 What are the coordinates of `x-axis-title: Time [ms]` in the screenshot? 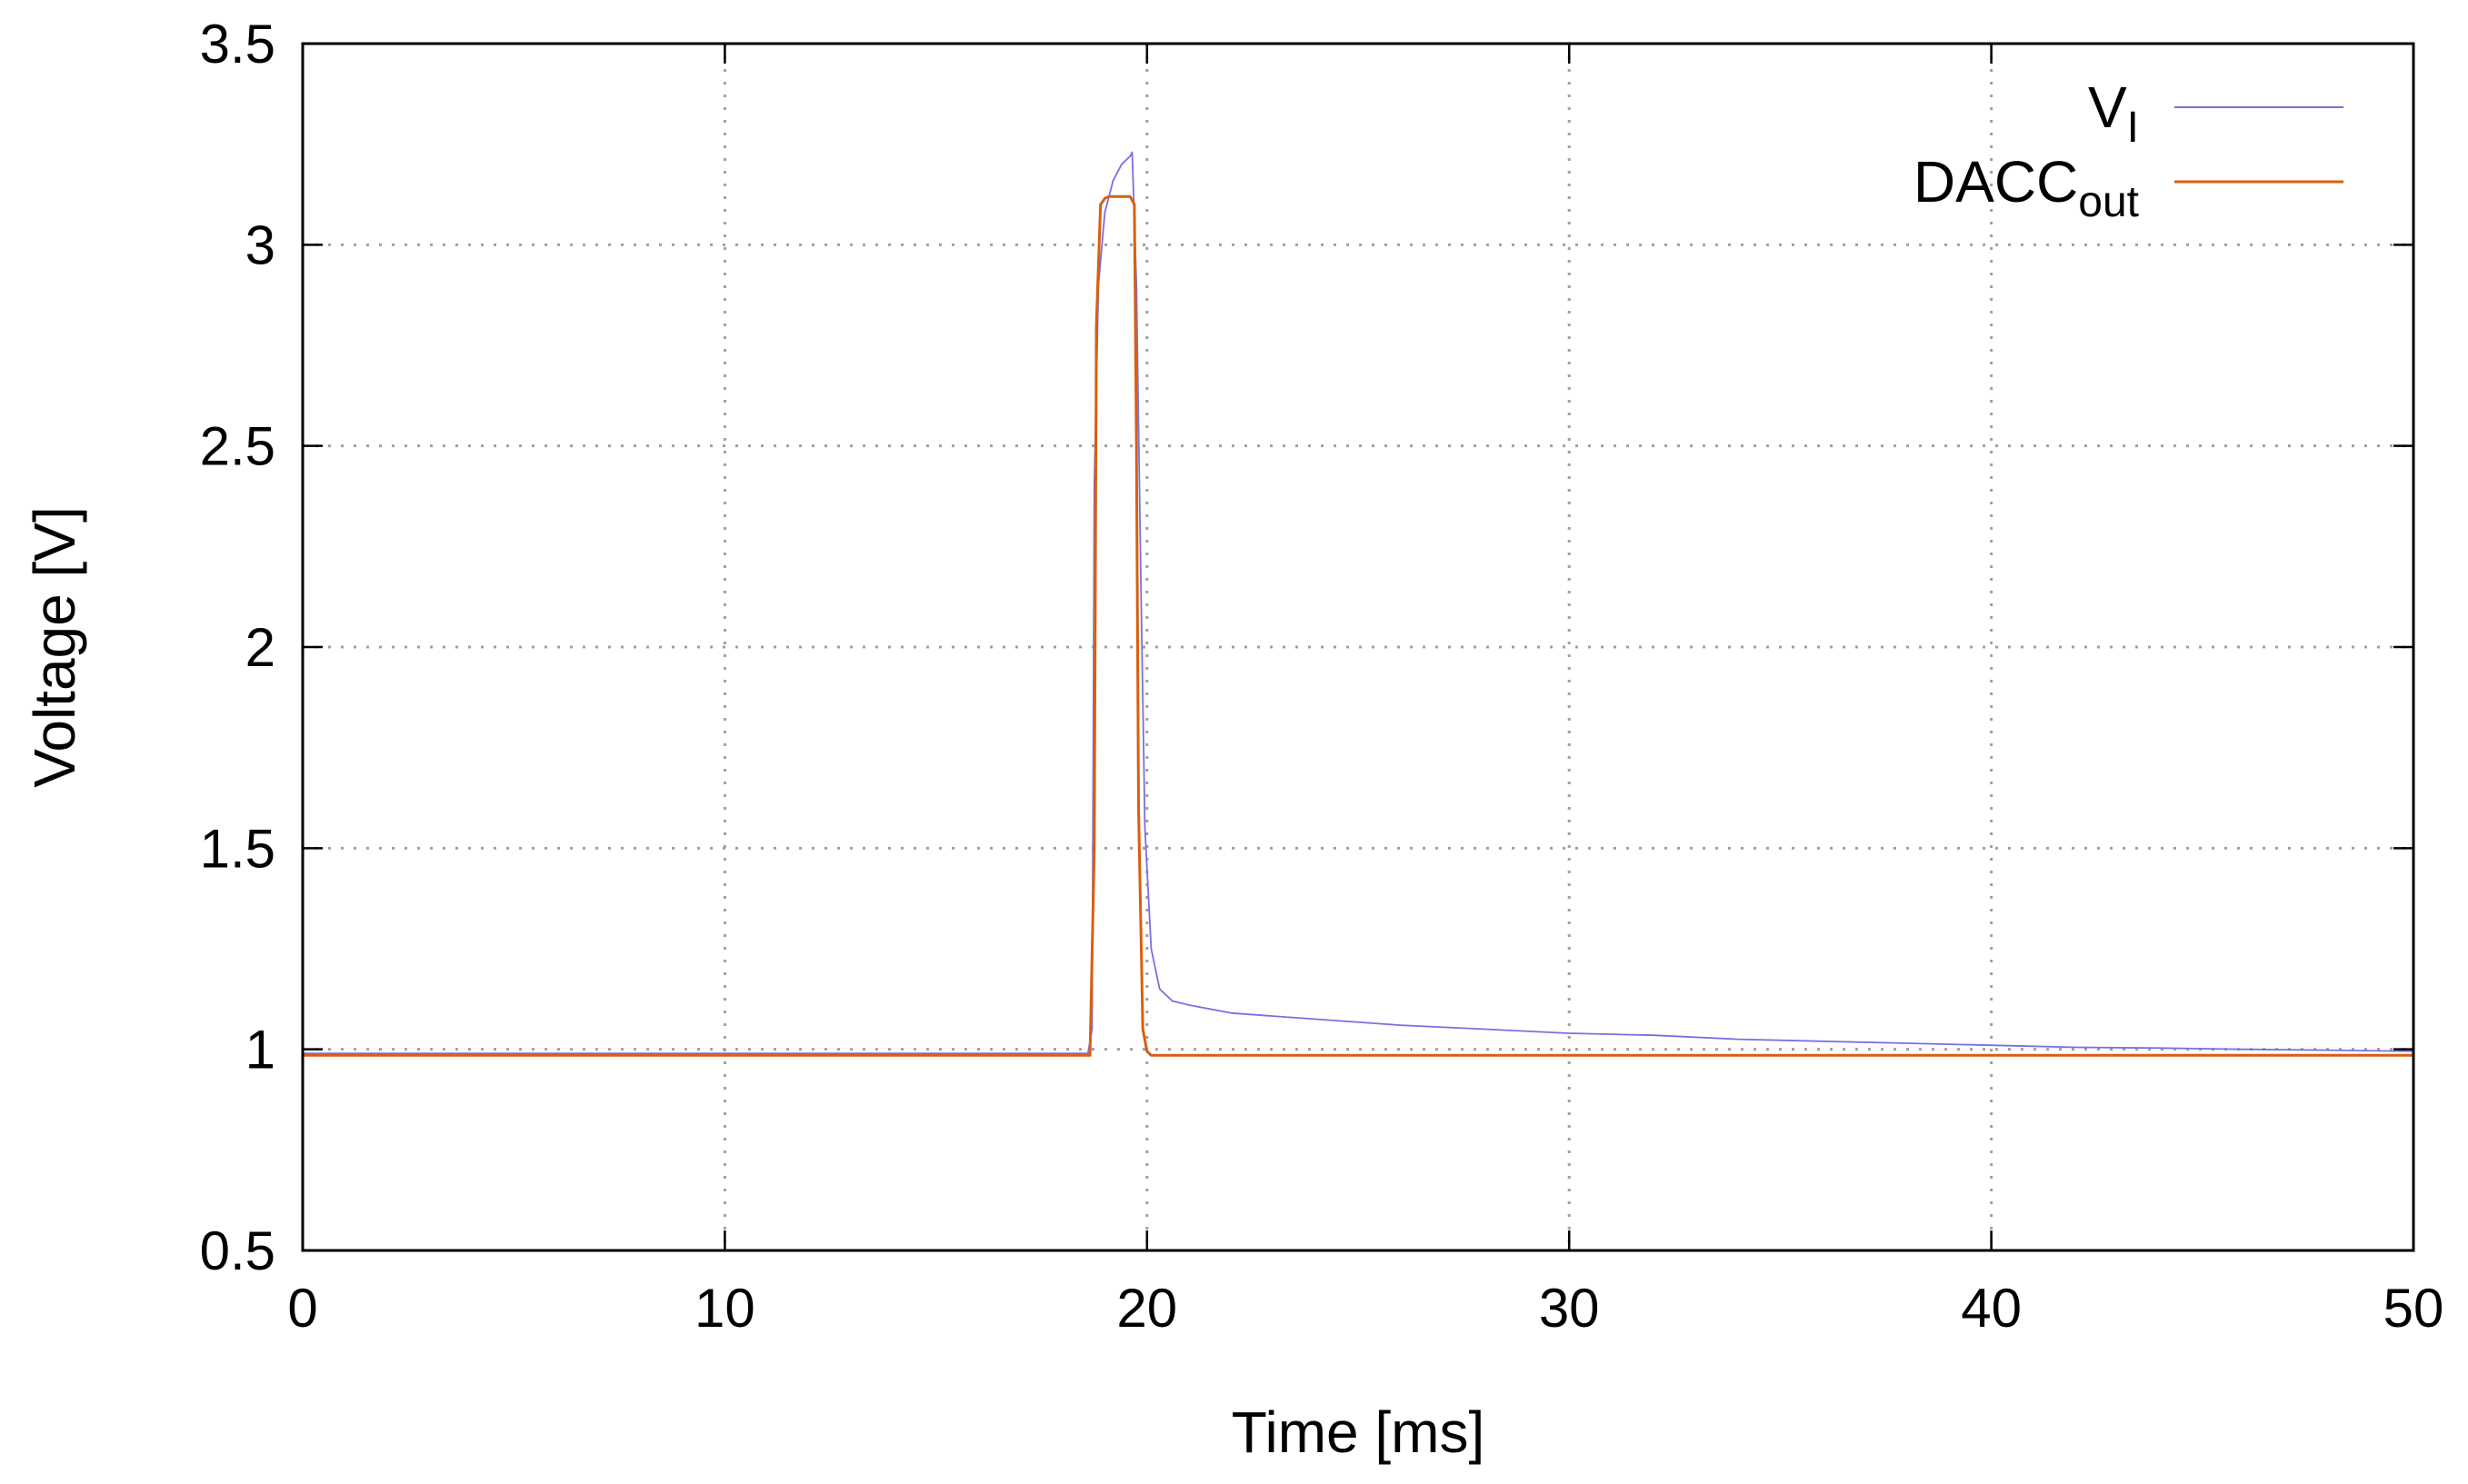 It's located at (1358, 1432).